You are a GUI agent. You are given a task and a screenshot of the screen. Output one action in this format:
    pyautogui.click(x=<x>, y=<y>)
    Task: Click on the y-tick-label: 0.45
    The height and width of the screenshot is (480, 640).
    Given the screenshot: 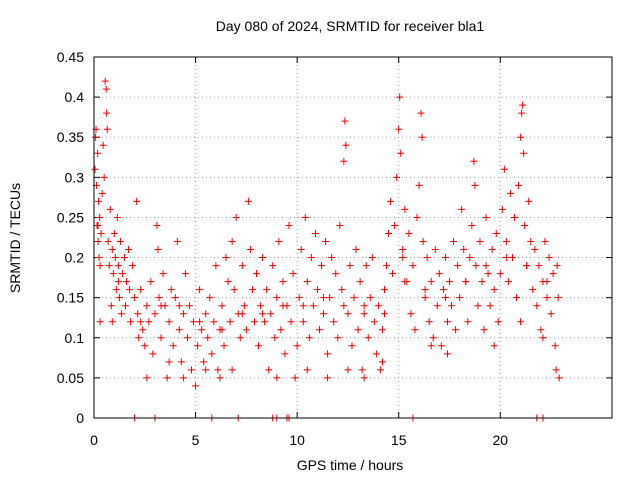 What is the action you would take?
    pyautogui.click(x=70, y=57)
    